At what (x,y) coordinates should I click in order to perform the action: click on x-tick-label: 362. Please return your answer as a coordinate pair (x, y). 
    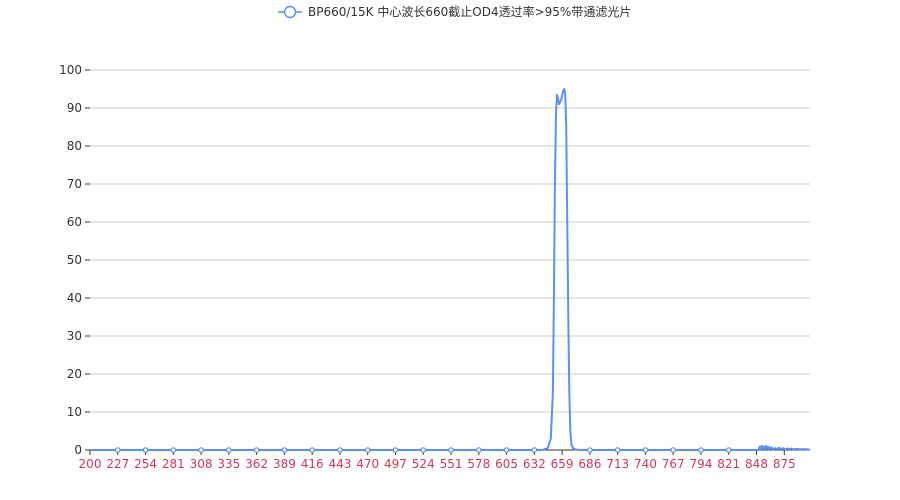
    Looking at the image, I should click on (256, 464).